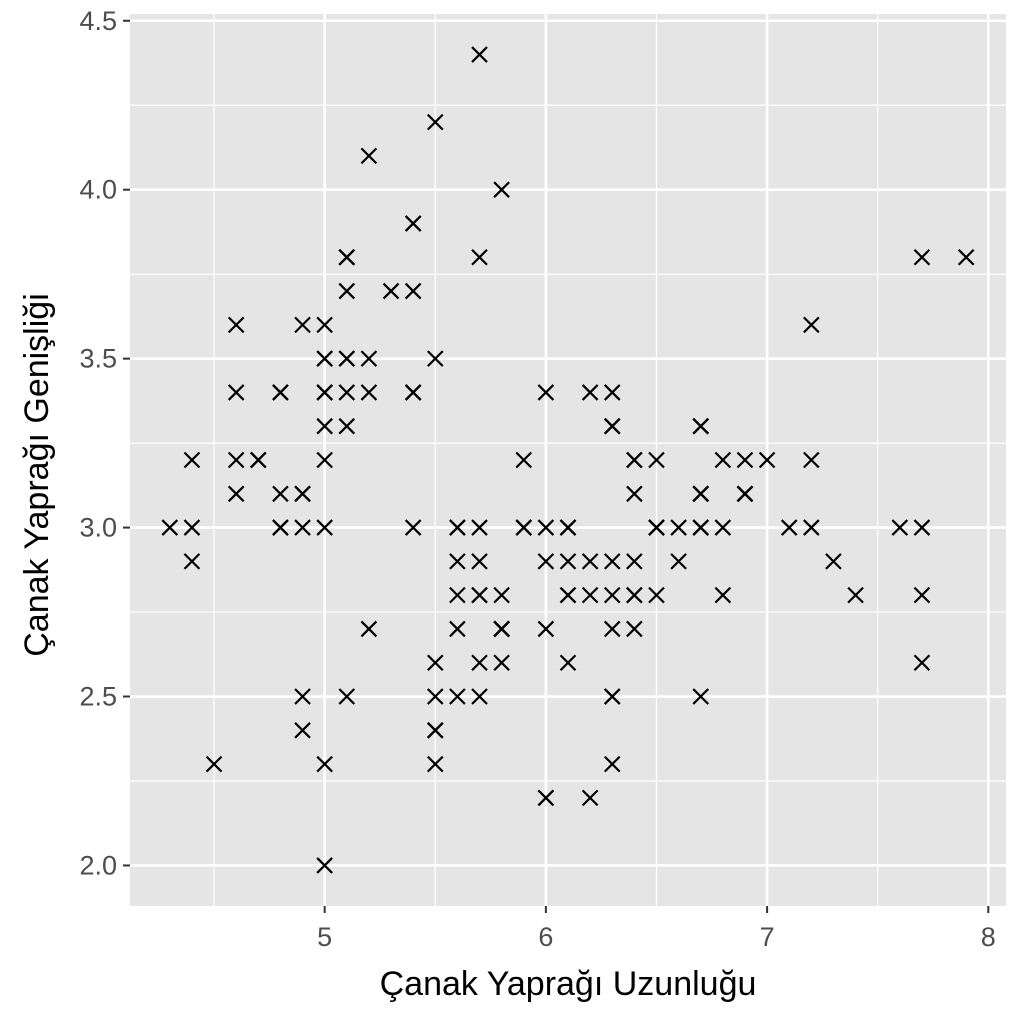 Image resolution: width=1024 pixels, height=1024 pixels. I want to click on x-tick-label: 7, so click(767, 937).